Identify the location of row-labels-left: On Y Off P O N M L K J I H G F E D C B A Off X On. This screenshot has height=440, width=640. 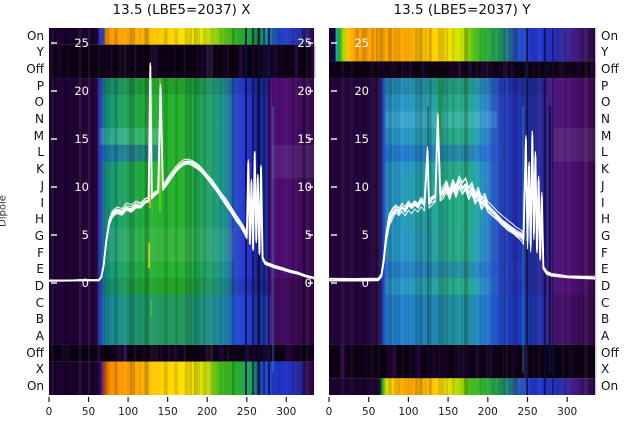
(22, 211).